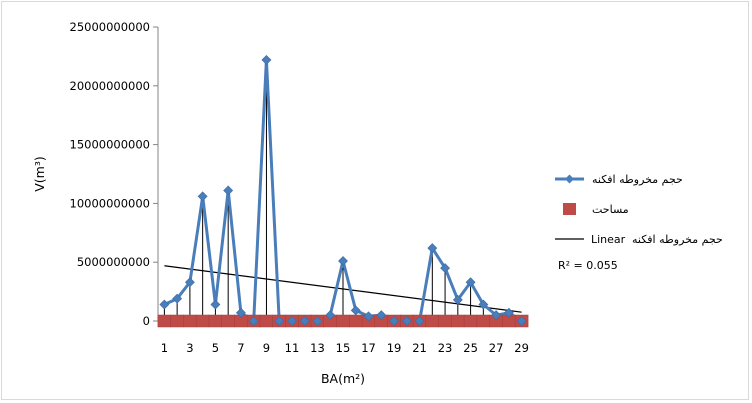 The width and height of the screenshot is (752, 403). I want to click on x-tick-label: 3, so click(189, 348).